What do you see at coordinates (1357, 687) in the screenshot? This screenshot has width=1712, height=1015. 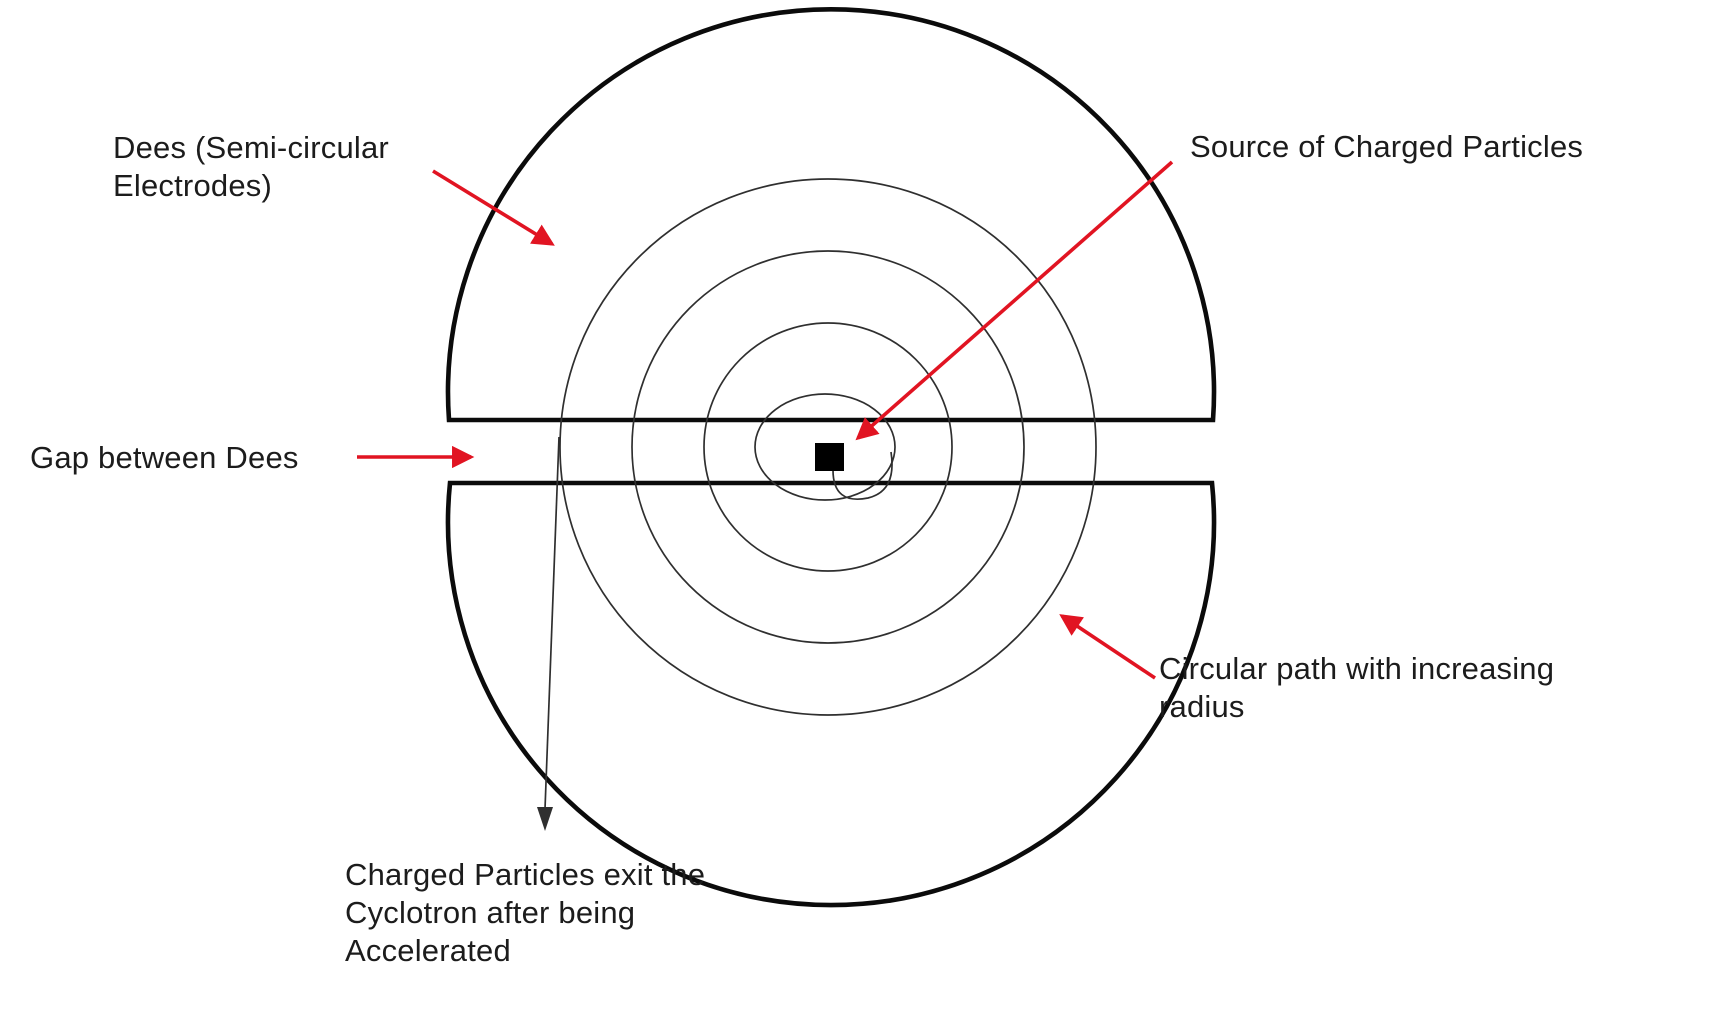 I see `circular-path-label: Circular path with increasing radius` at bounding box center [1357, 687].